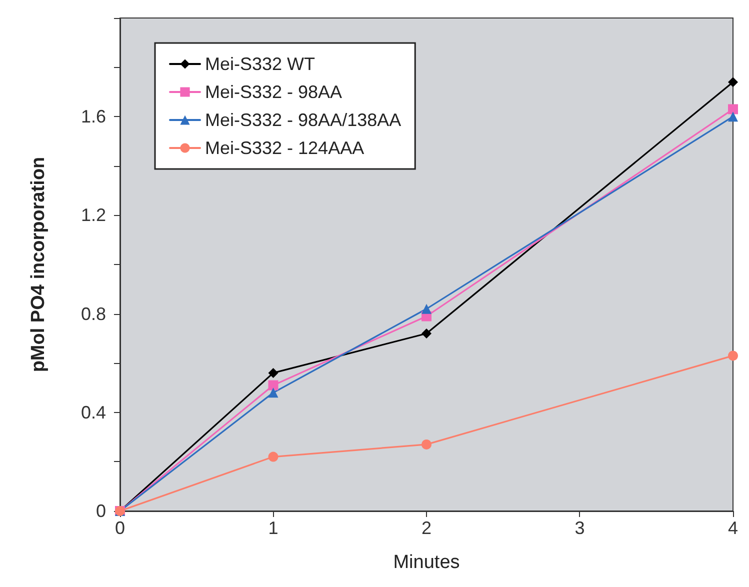  Describe the element at coordinates (93, 412) in the screenshot. I see `y-tick-label: 0.4` at that location.